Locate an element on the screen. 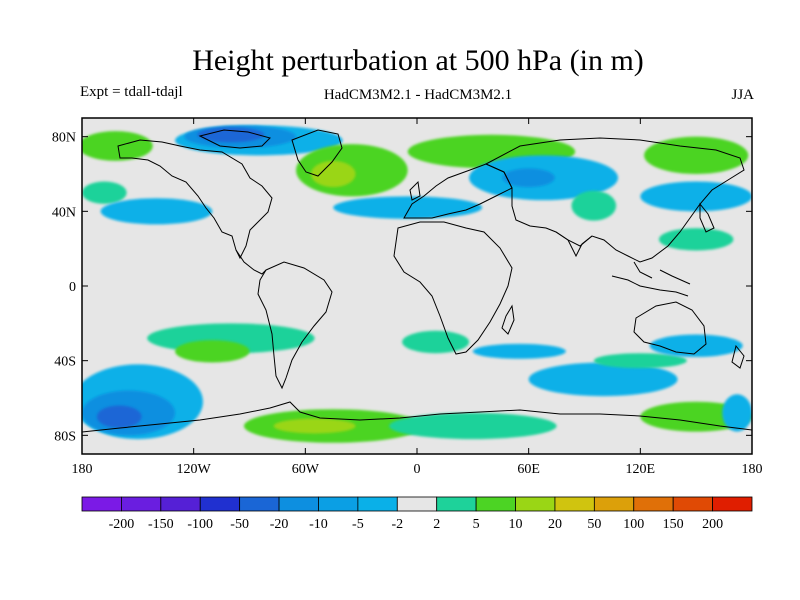 The width and height of the screenshot is (800, 600). coastline-japan is located at coordinates (707, 217).